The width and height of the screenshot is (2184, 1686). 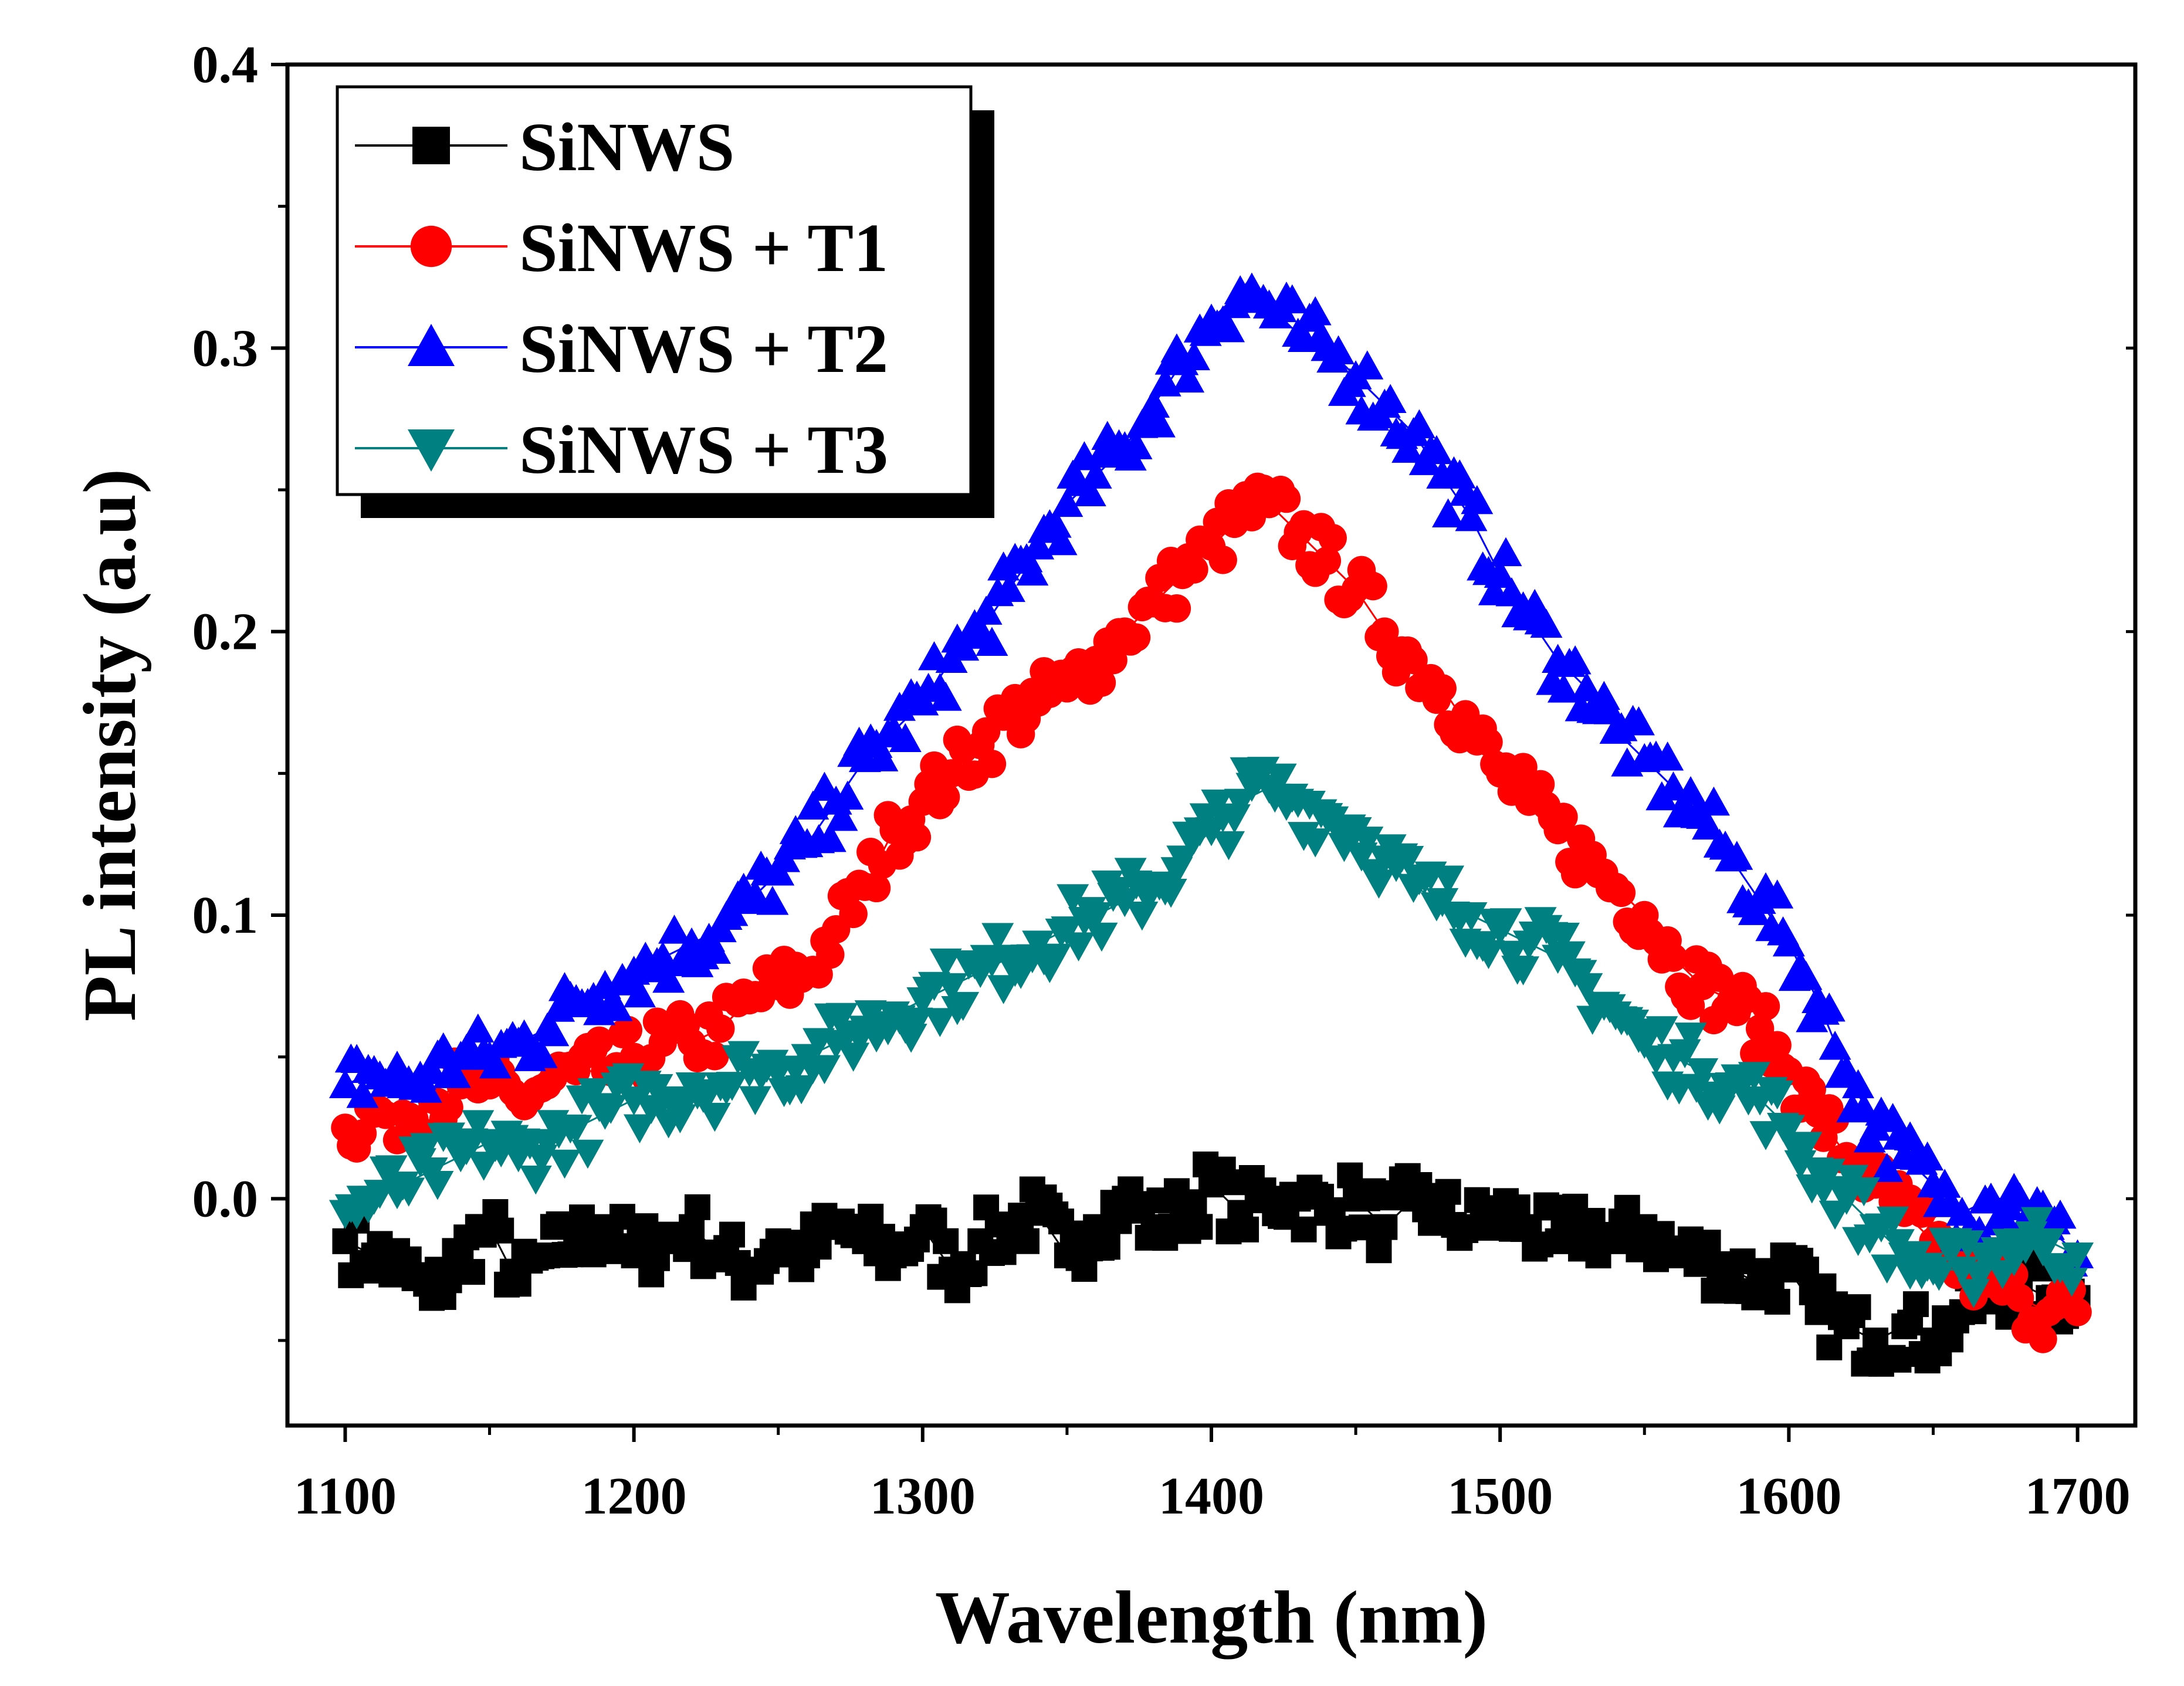 What do you see at coordinates (109, 745) in the screenshot?
I see `y-axis-title: PL intensity (a.u)` at bounding box center [109, 745].